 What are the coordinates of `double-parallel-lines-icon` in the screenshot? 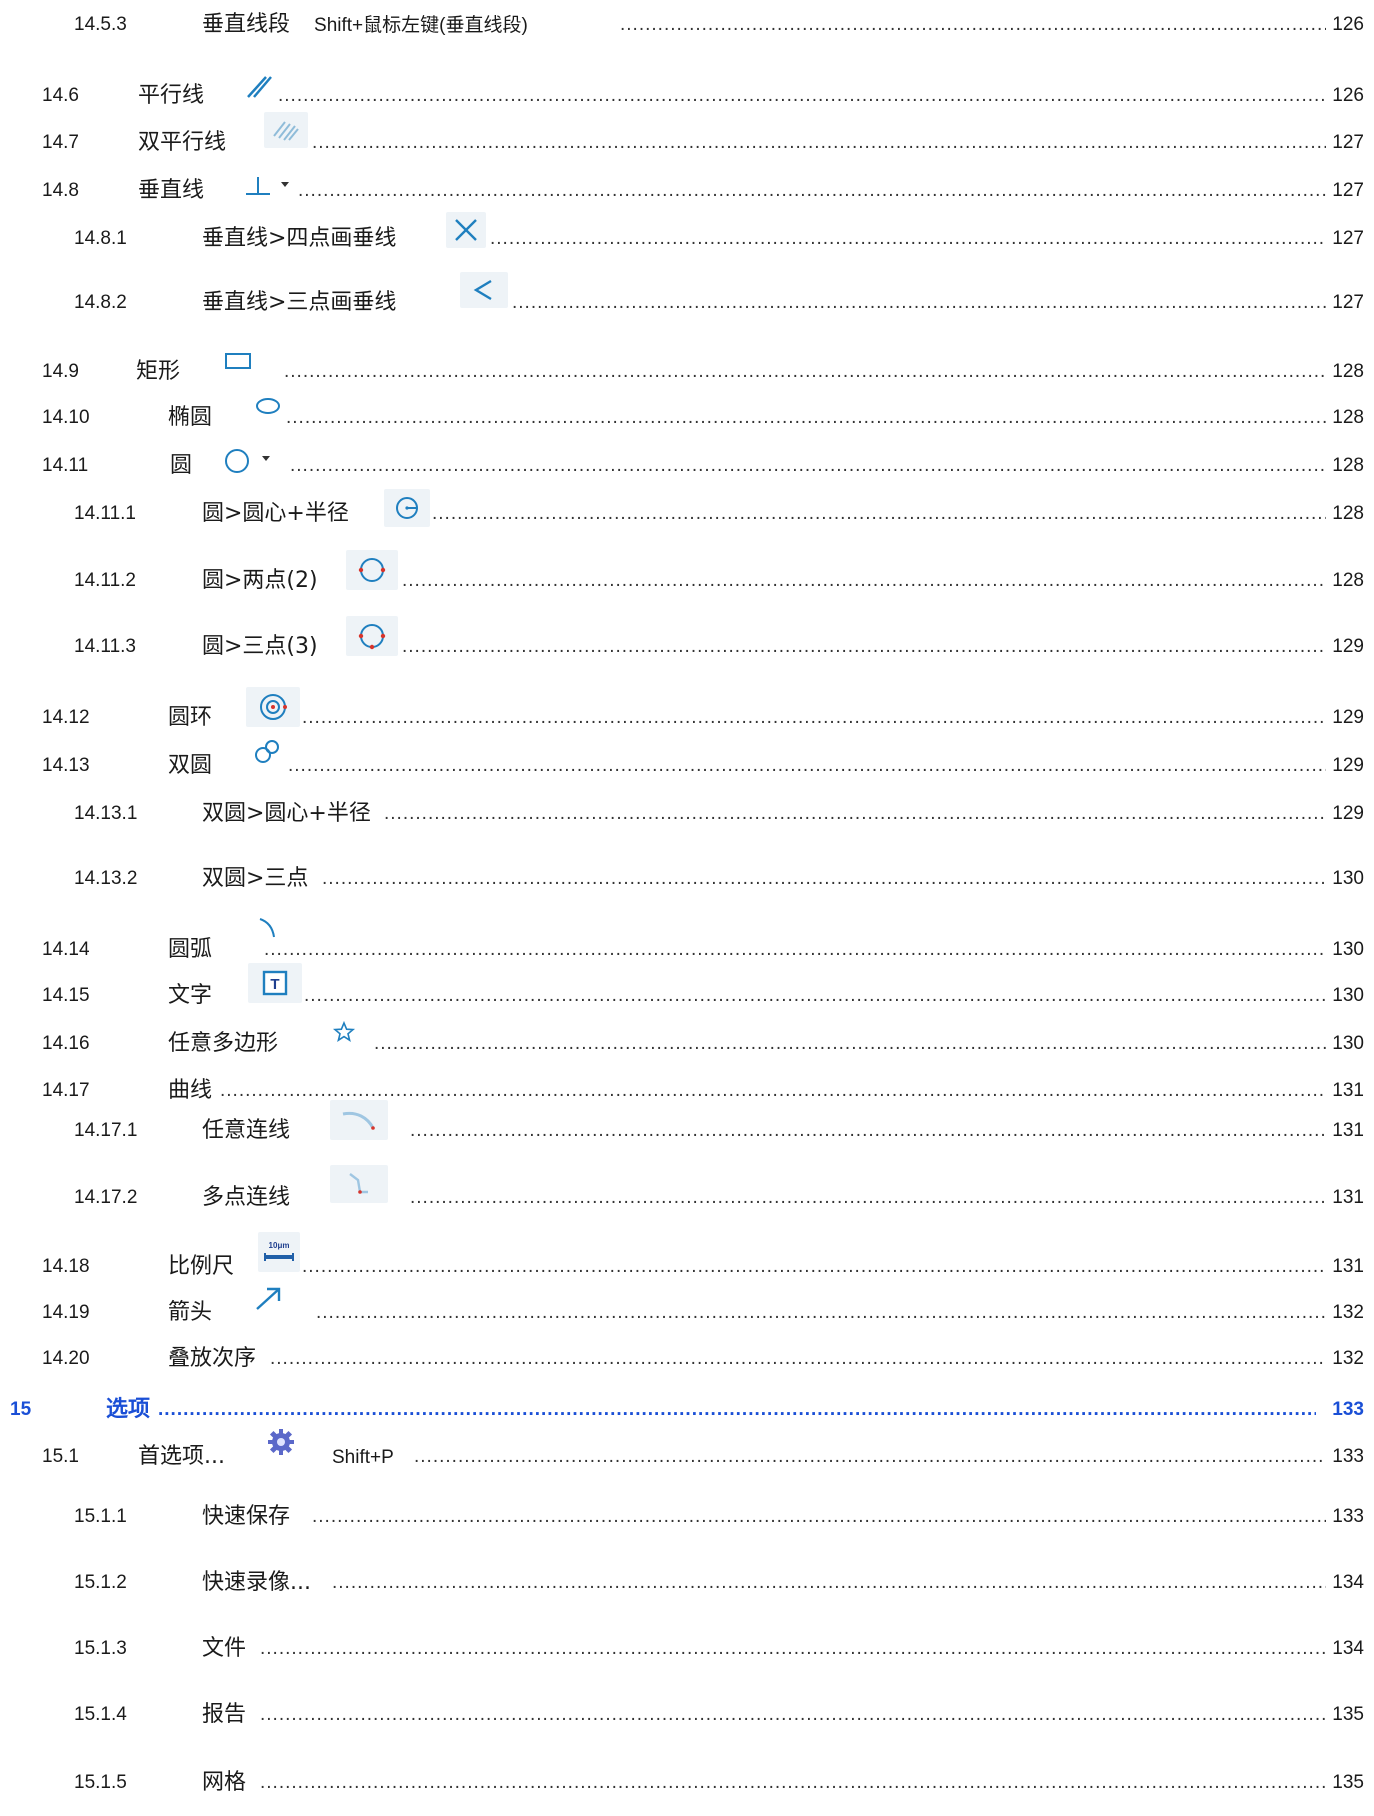 It's located at (286, 130).